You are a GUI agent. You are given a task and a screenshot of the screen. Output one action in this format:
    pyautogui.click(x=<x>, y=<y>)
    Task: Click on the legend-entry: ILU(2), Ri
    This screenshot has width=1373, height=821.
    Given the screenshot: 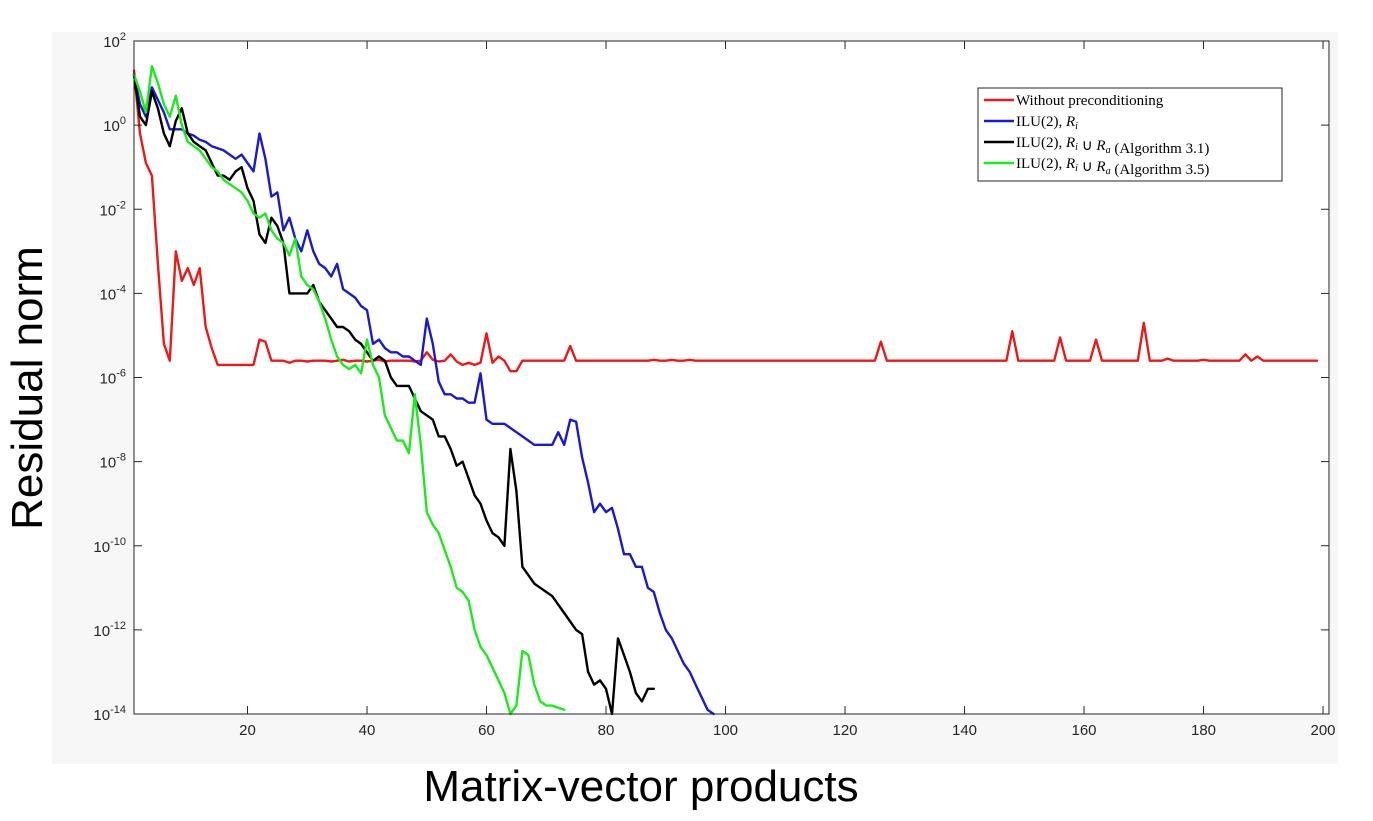 What is the action you would take?
    pyautogui.click(x=1047, y=123)
    